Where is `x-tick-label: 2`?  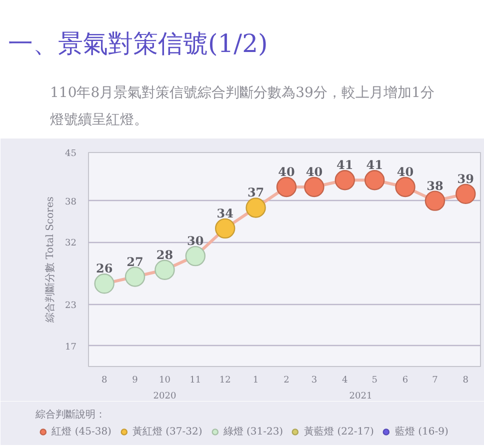 x-tick-label: 2 is located at coordinates (287, 381).